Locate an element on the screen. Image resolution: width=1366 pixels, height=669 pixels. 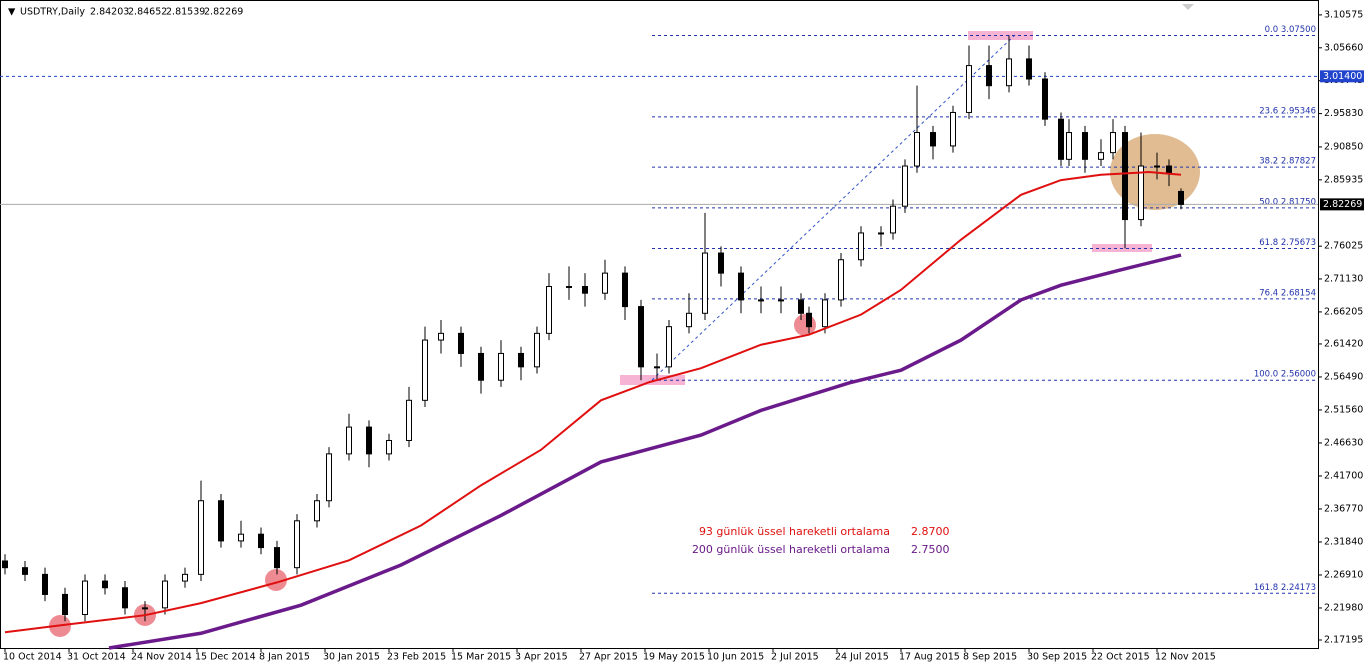
y-tick-label: 2.41700 is located at coordinates (1343, 475).